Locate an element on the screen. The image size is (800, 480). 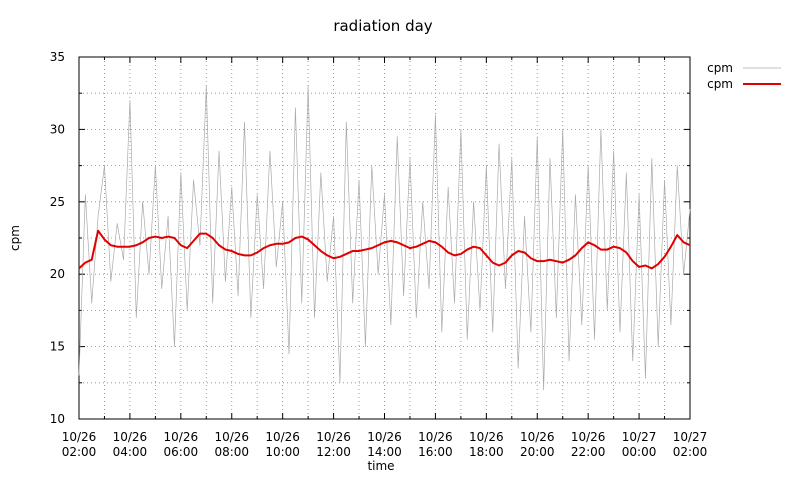
x-tick-label: 10/26 18:00 is located at coordinates (486, 444).